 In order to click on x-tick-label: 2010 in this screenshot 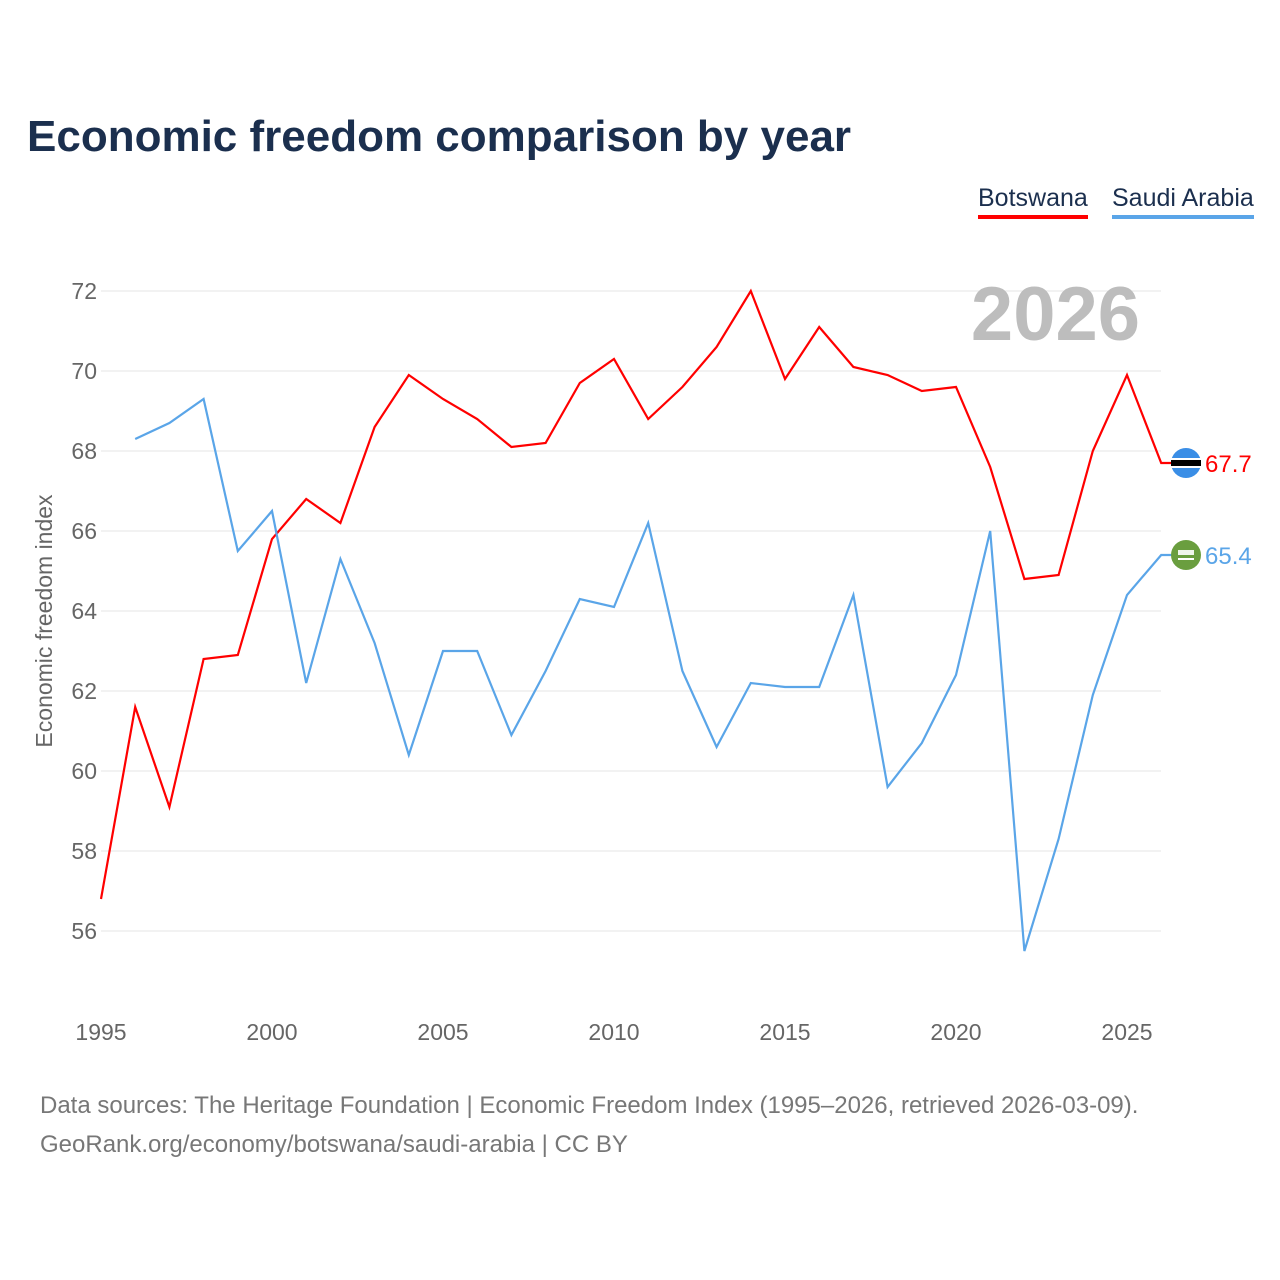, I will do `click(613, 1032)`.